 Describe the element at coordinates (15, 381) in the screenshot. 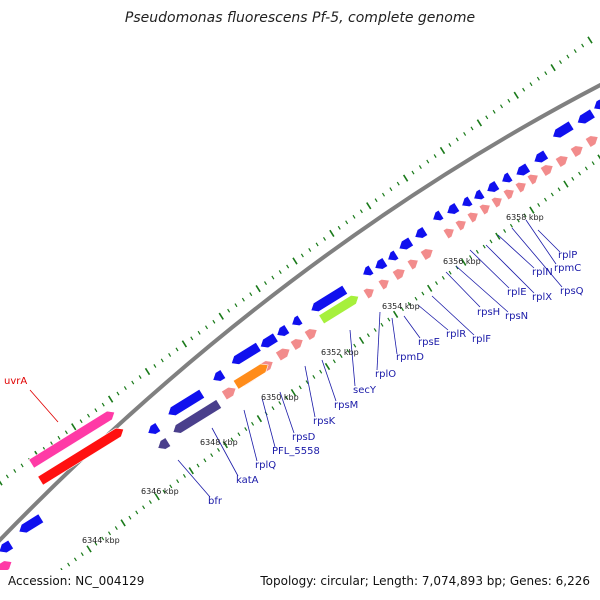

I see `gene-label-uvrA: uvrA` at that location.